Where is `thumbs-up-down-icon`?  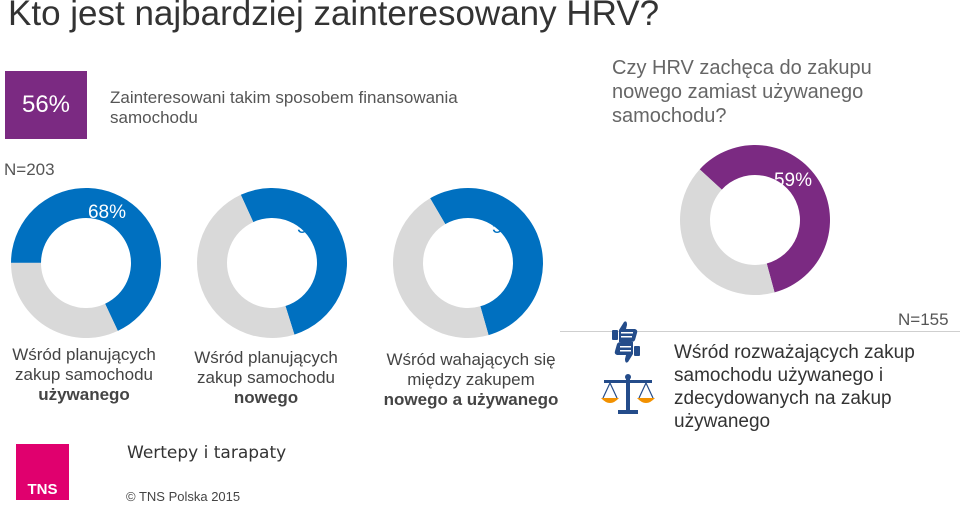
thumbs-up-down-icon is located at coordinates (626, 342).